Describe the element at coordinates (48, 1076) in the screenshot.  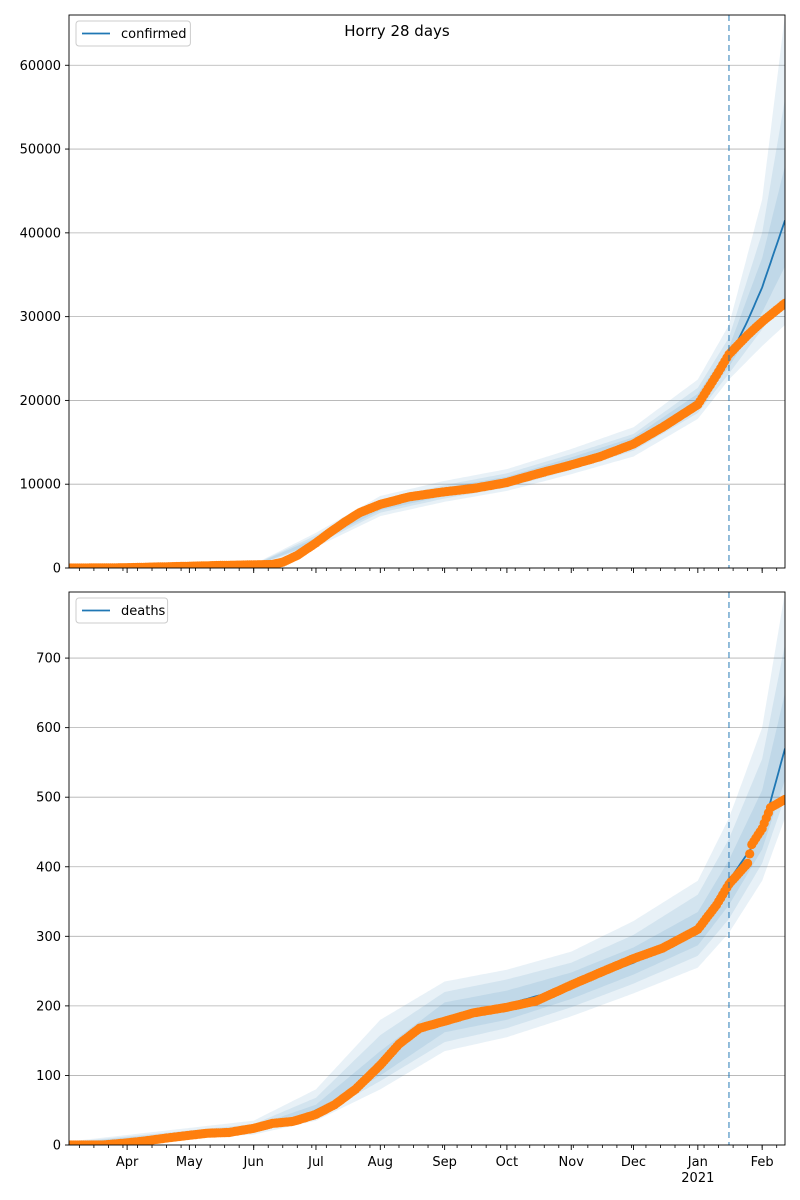
I see `y-tick-label: 100` at that location.